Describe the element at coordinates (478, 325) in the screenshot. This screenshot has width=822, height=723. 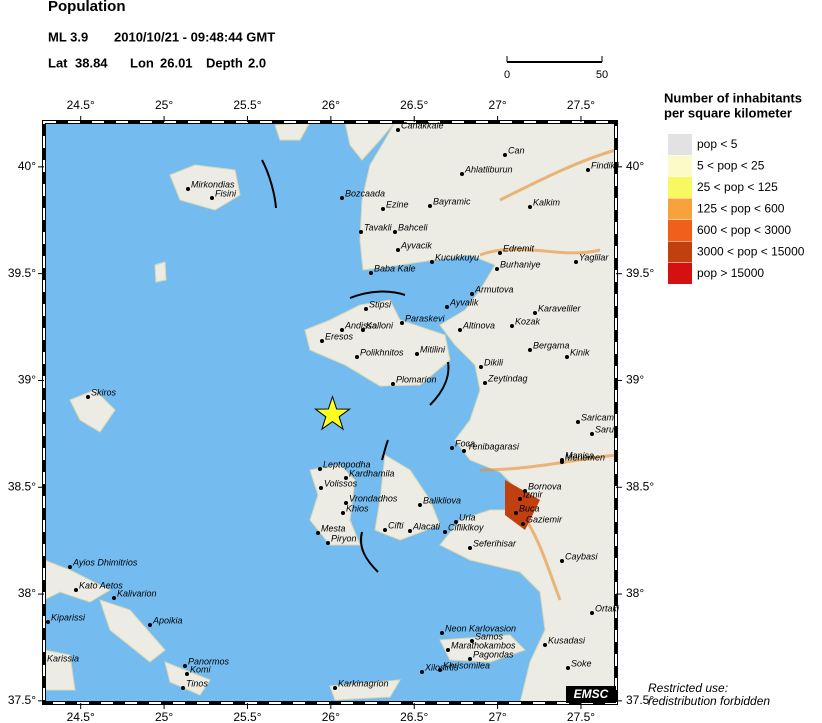
I see `place-label: Altinova` at that location.